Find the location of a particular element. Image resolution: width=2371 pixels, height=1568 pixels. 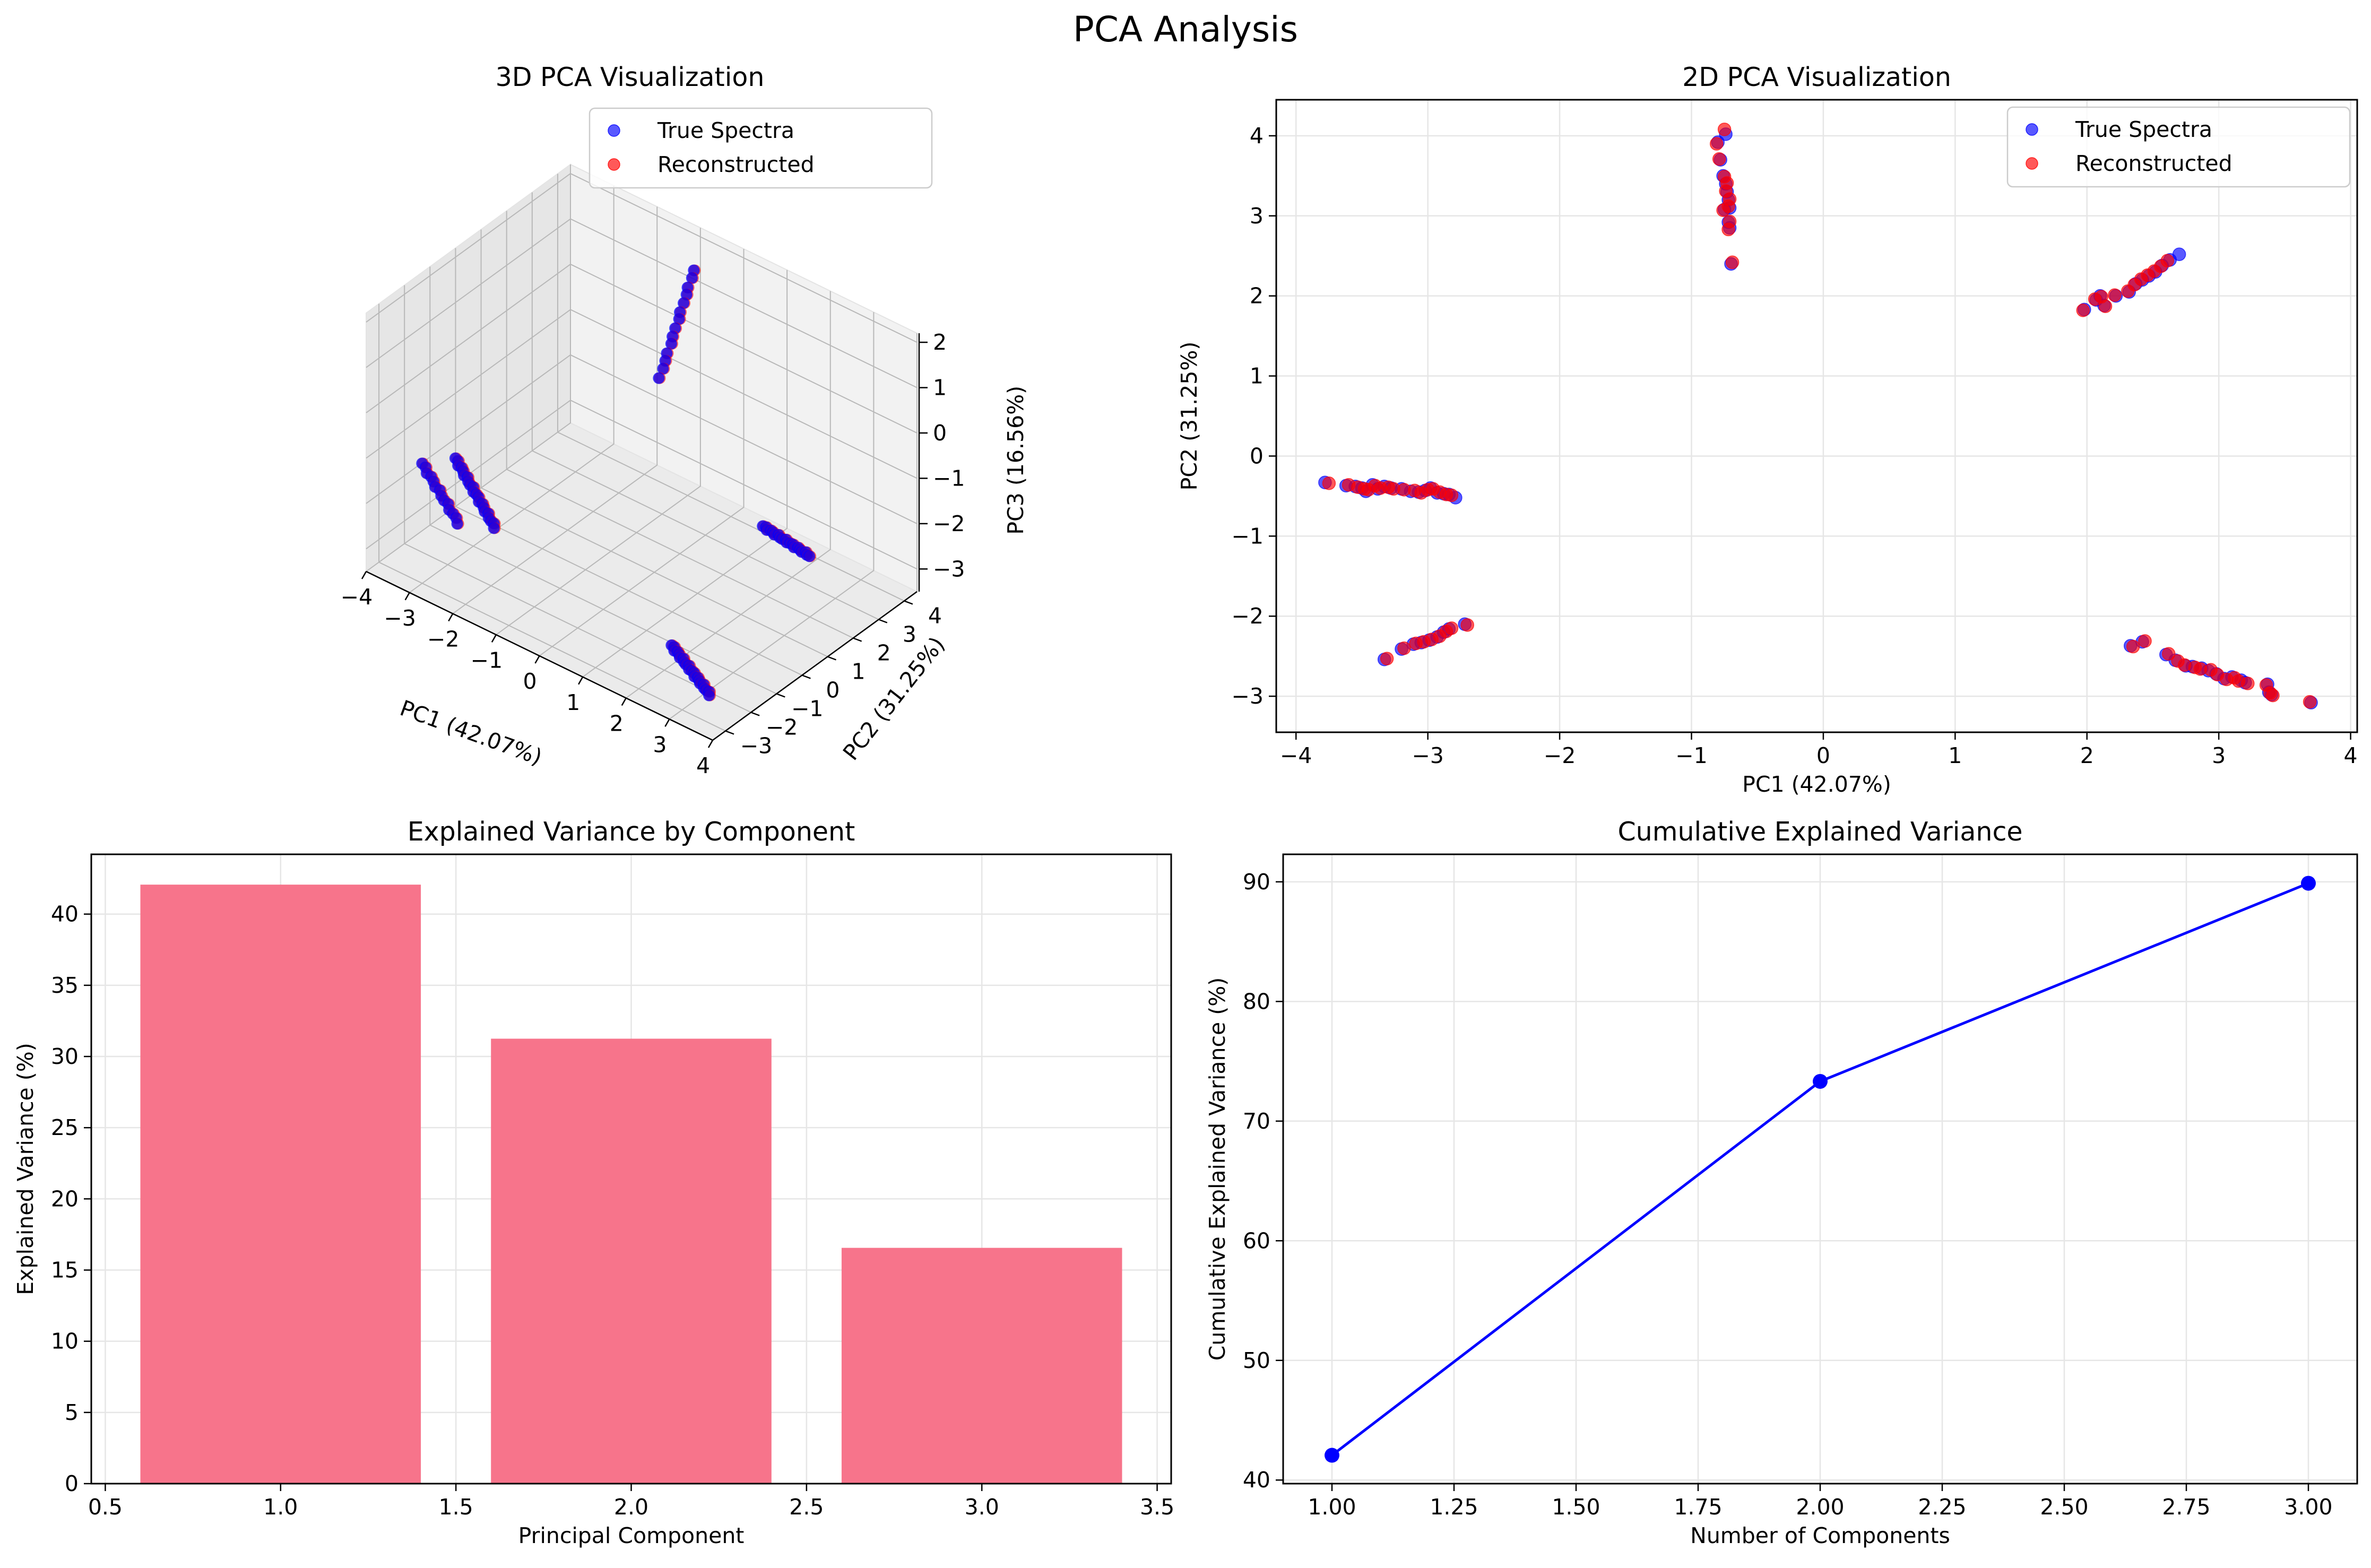

x-tick-label: 3 is located at coordinates (2219, 755).